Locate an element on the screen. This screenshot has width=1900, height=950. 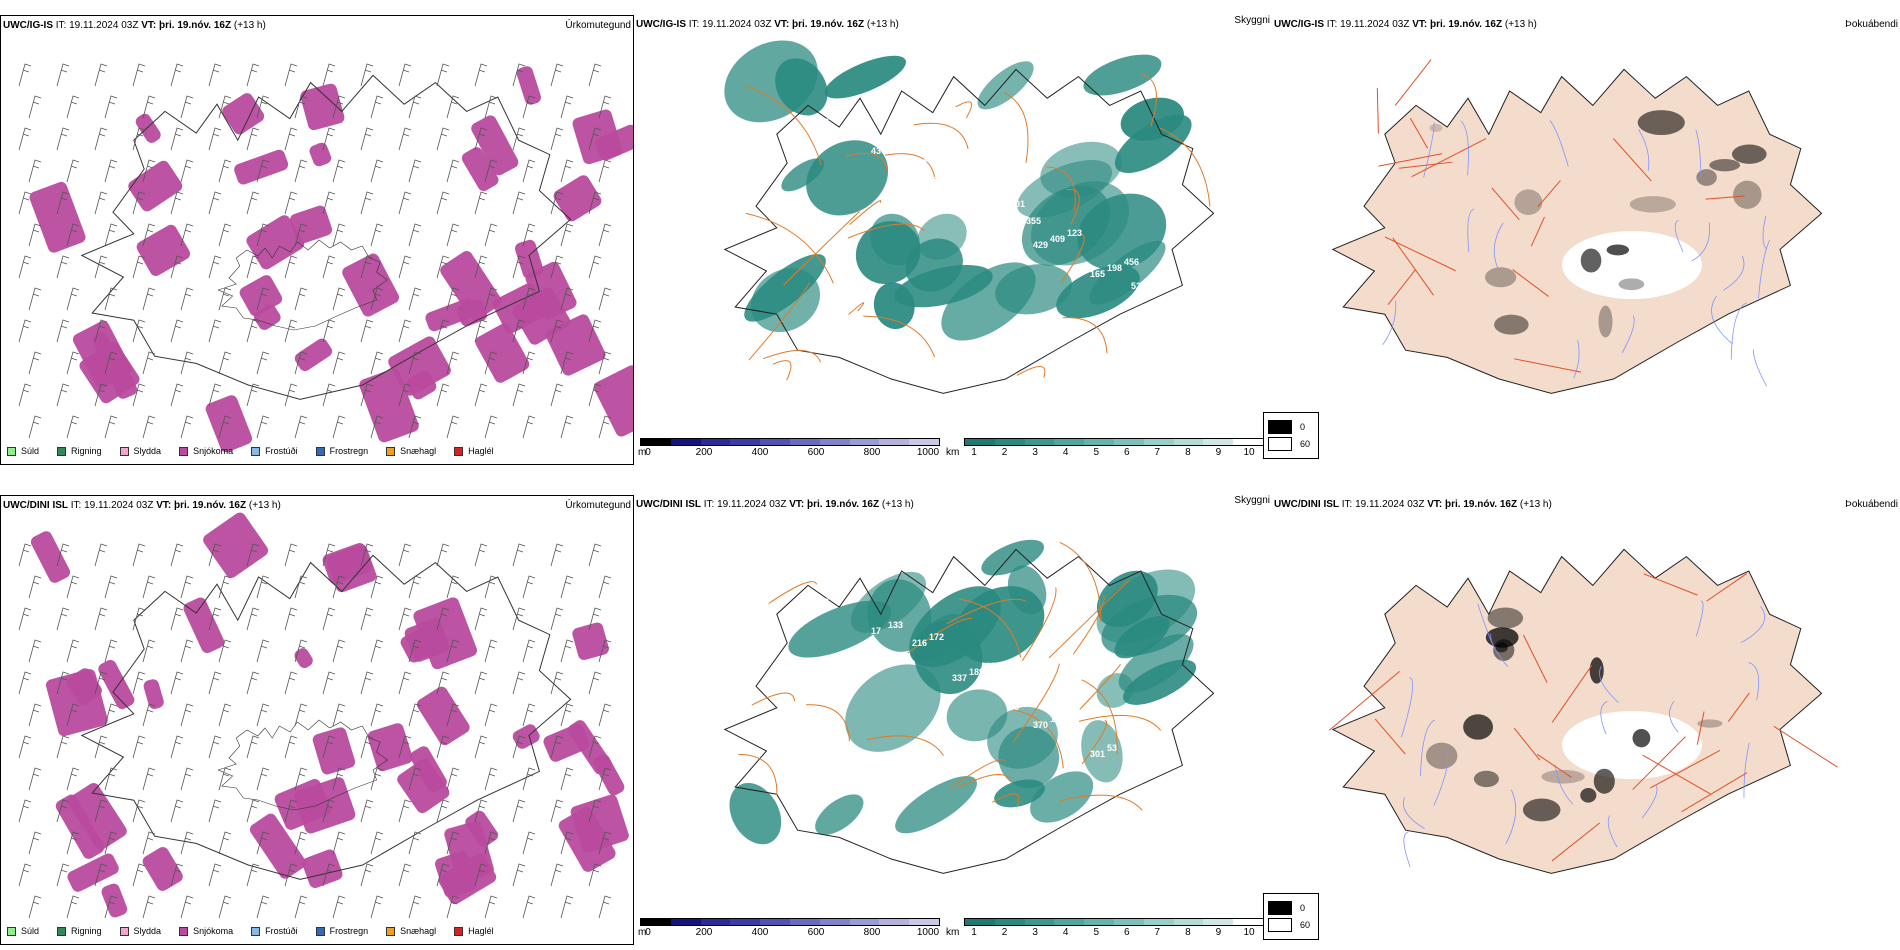
cloud-base-value: 670 is located at coordinates (919, 163).